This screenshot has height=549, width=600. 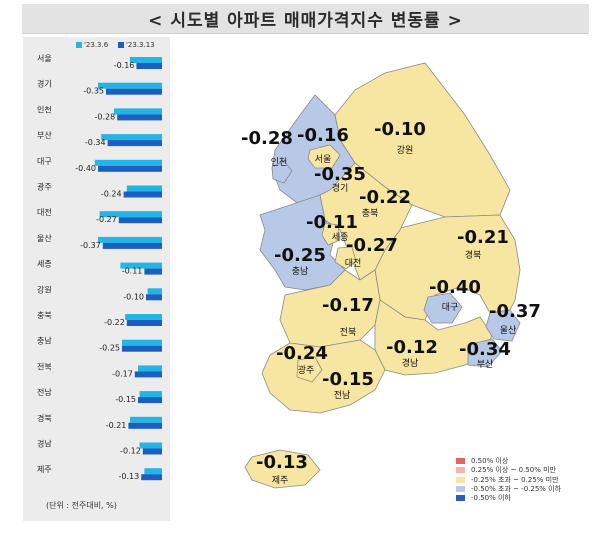 I want to click on map-legend-row-4: -0.50% 초과 ~ -0.25% 이하, so click(x=508, y=489).